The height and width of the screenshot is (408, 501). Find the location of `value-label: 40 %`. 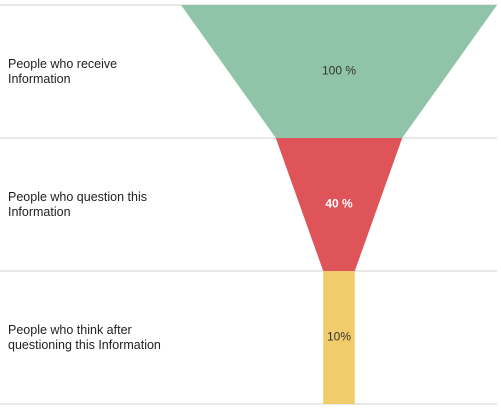

value-label: 40 % is located at coordinates (339, 204).